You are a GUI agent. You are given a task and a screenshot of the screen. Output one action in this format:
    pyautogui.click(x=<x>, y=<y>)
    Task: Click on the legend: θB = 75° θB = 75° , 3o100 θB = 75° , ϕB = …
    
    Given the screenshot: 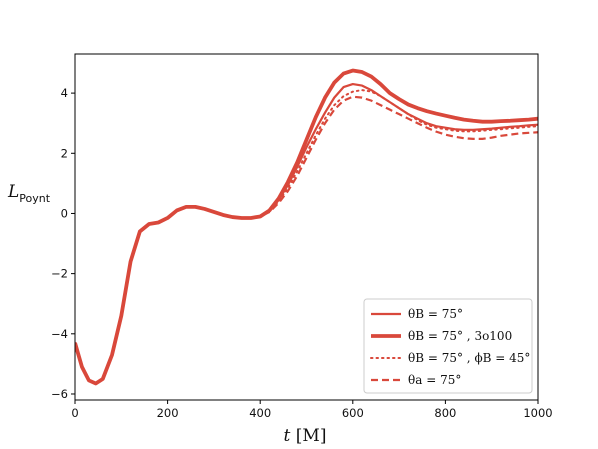 What is the action you would take?
    pyautogui.click(x=448, y=346)
    